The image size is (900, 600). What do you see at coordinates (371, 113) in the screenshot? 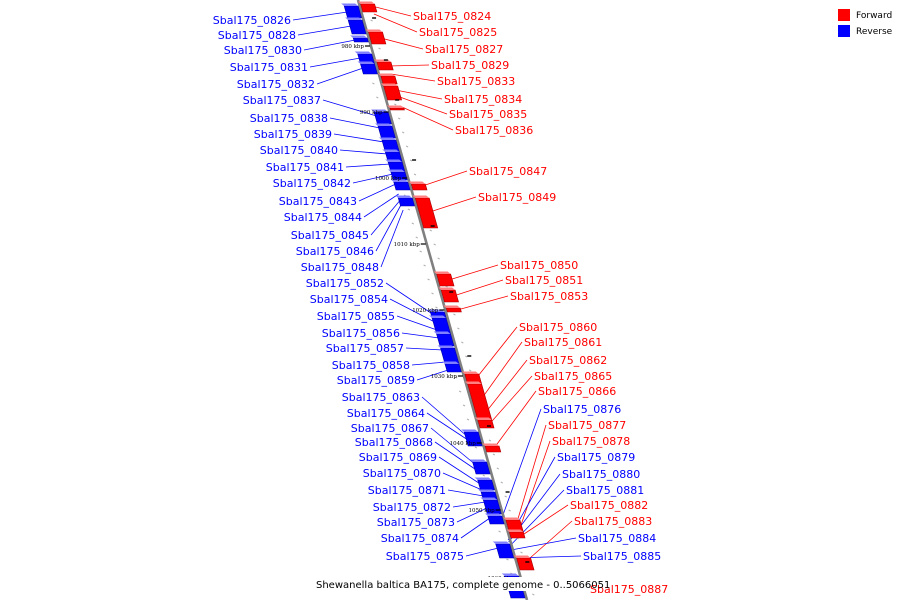
I see `scale-tick-label: 990 kbp` at bounding box center [371, 113].